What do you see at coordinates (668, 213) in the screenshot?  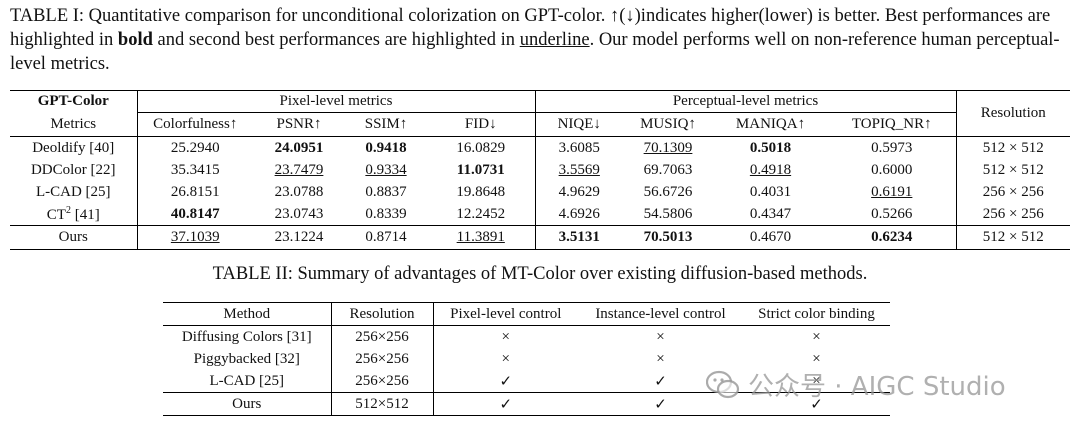 I see `value-cell: 54.5806` at bounding box center [668, 213].